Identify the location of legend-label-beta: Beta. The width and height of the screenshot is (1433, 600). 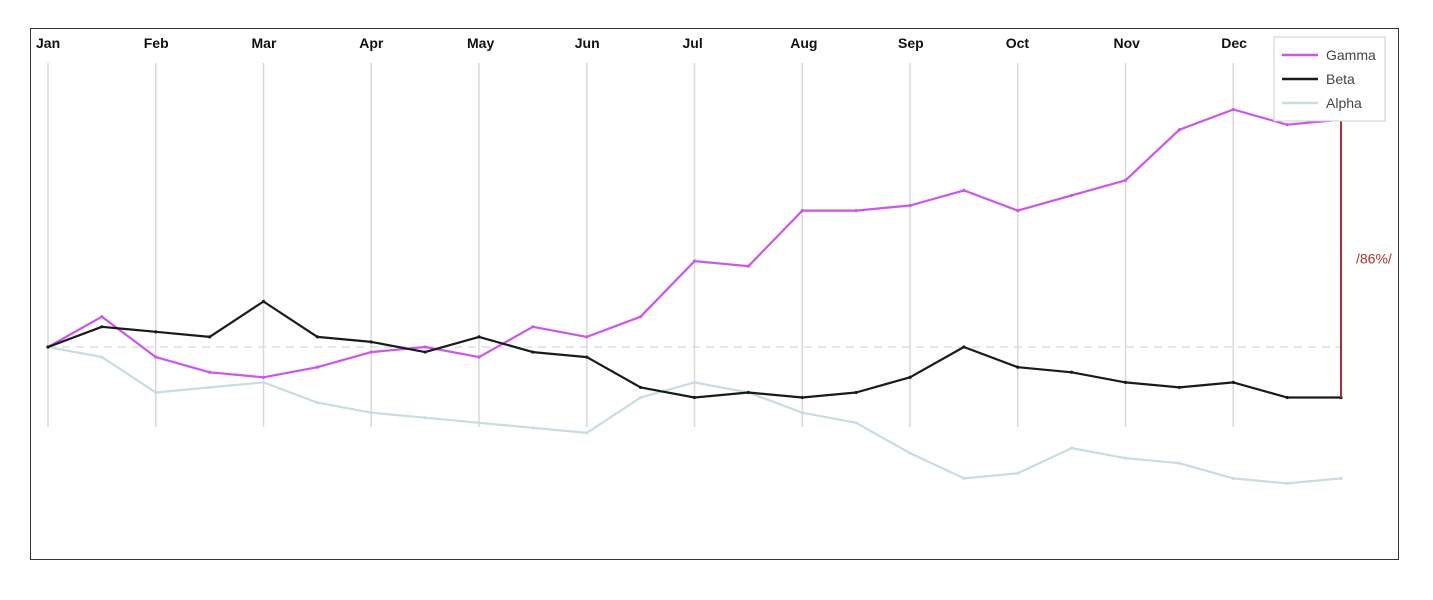
(1340, 79).